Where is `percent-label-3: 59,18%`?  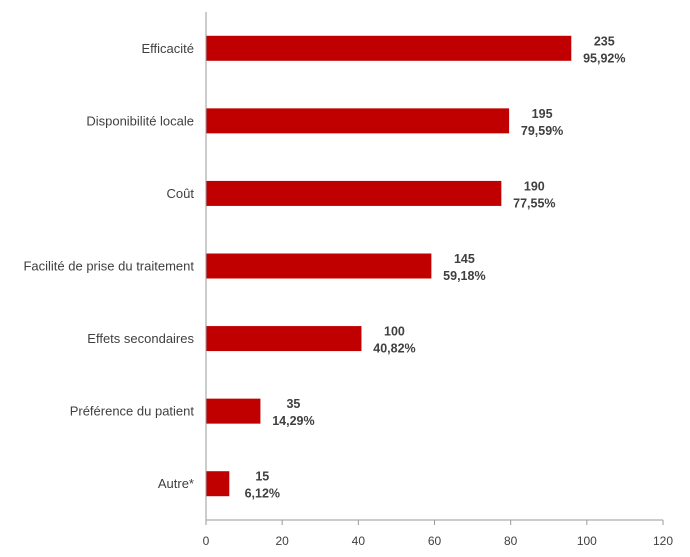 percent-label-3: 59,18% is located at coordinates (464, 276).